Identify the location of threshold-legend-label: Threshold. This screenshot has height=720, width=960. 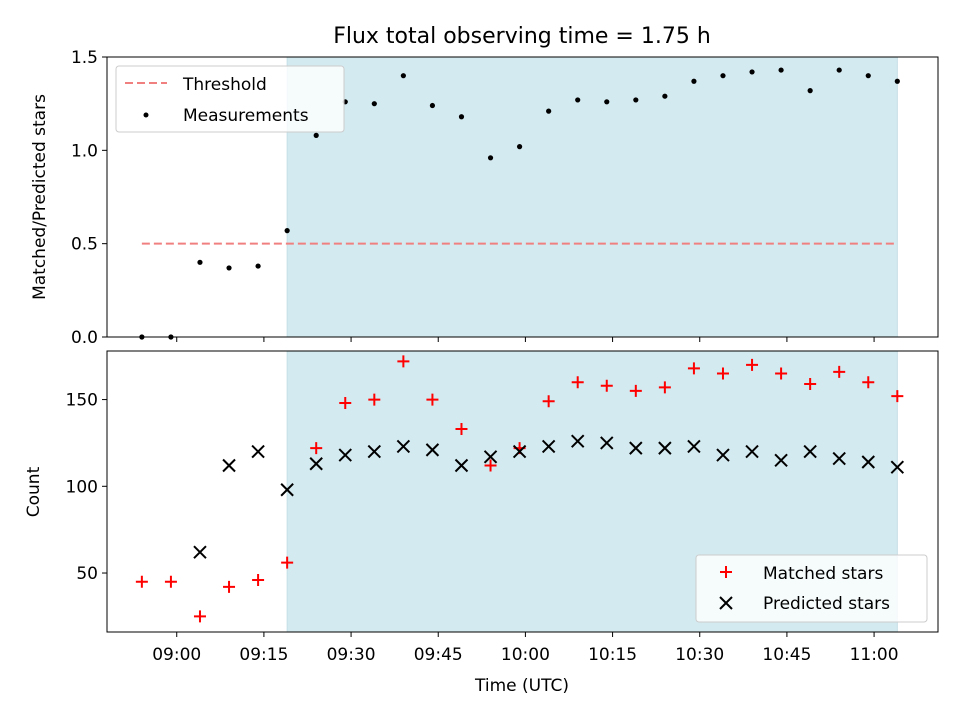
(224, 85).